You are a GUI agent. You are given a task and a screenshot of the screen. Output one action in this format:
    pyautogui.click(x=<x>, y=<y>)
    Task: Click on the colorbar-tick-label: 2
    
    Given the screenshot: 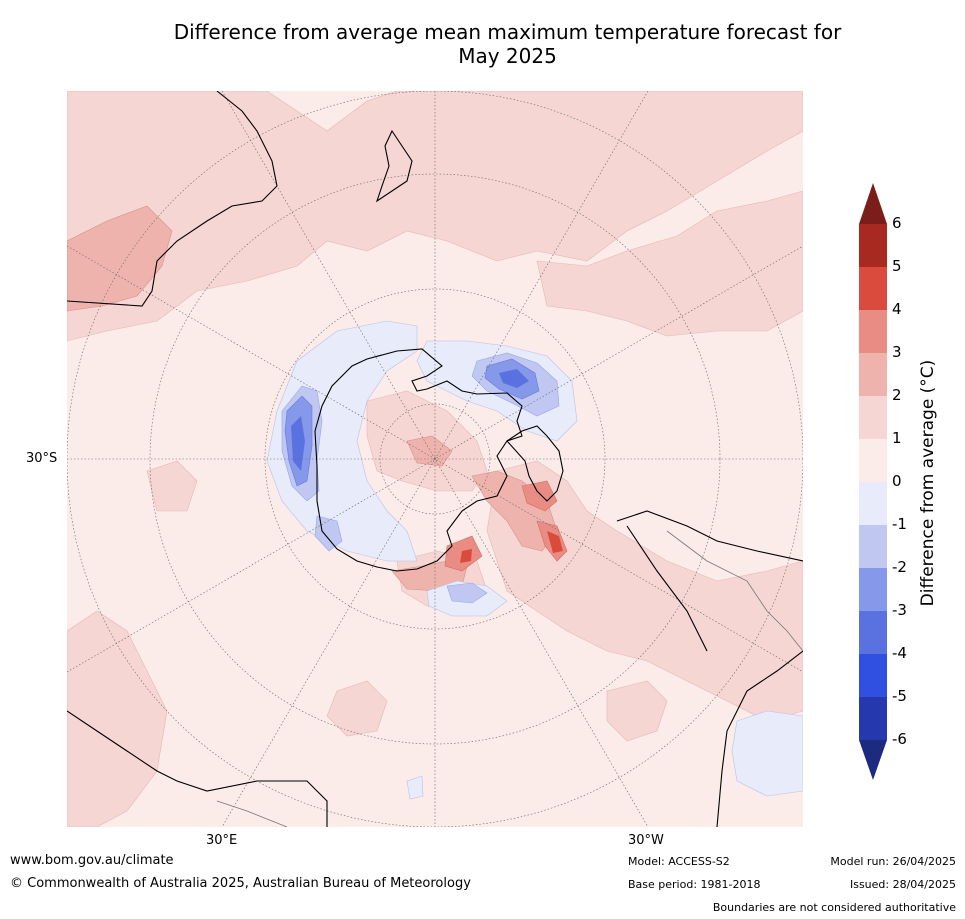 What is the action you would take?
    pyautogui.click(x=897, y=395)
    